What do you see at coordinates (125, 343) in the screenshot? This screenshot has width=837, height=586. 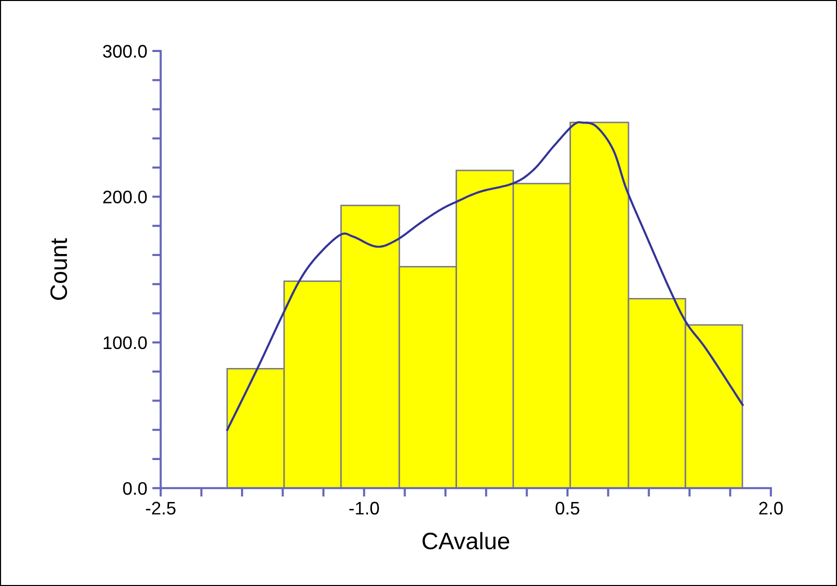 I see `y-tick-label: 100.0` at bounding box center [125, 343].